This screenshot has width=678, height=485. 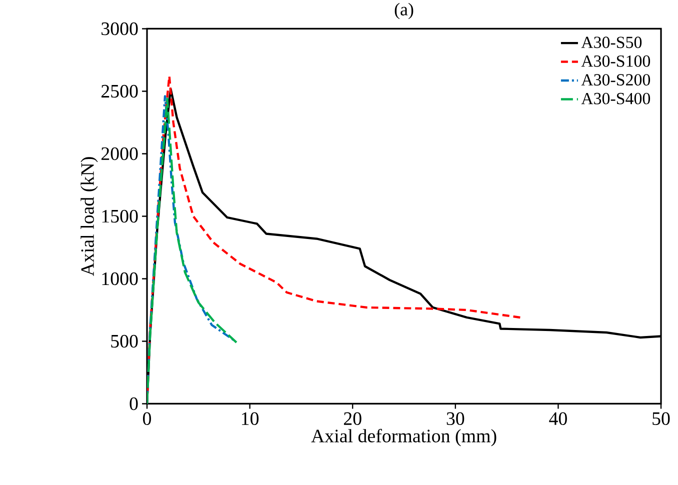 What do you see at coordinates (124, 341) in the screenshot?
I see `y-tick-label: 500` at bounding box center [124, 341].